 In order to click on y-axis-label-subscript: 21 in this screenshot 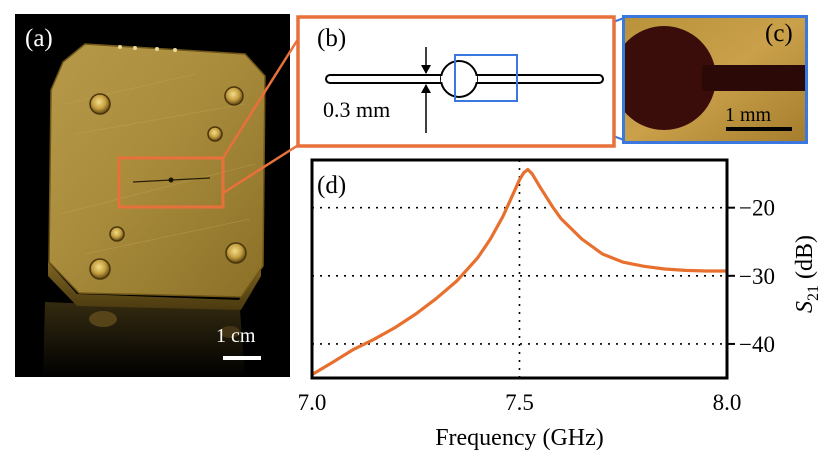, I will do `click(813, 293)`.